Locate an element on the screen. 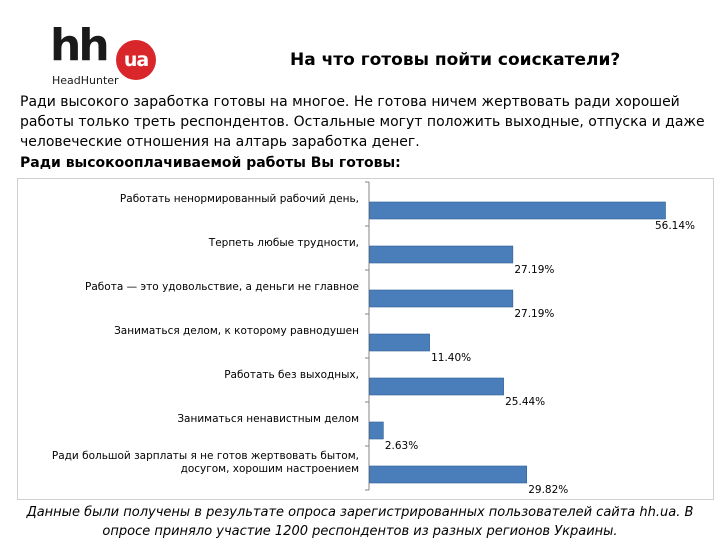 The width and height of the screenshot is (720, 541). data-label-4: 11.40% is located at coordinates (451, 358).